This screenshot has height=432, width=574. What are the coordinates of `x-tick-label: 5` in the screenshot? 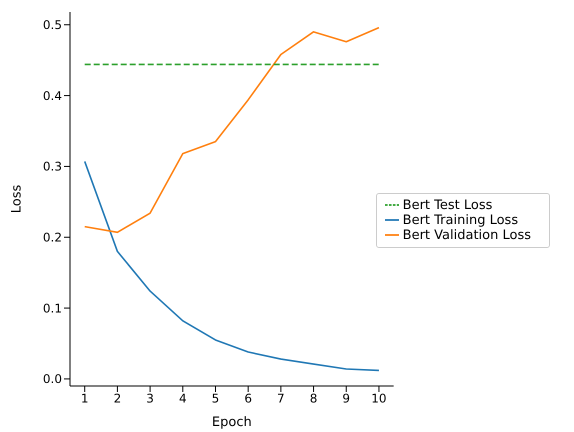 It's located at (216, 399).